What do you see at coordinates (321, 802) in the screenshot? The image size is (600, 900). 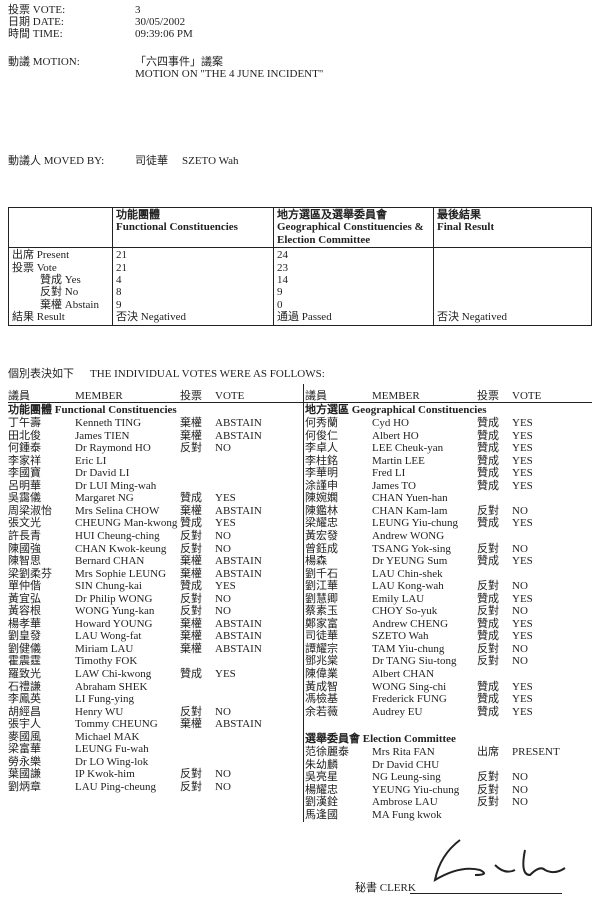 I see `member-name-cn: 劉漢銓` at bounding box center [321, 802].